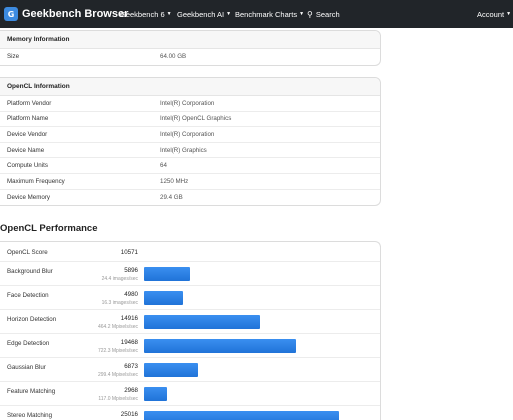 Image resolution: width=513 pixels, height=420 pixels. Describe the element at coordinates (29, 103) in the screenshot. I see `kv-key: Platform Vendor` at that location.